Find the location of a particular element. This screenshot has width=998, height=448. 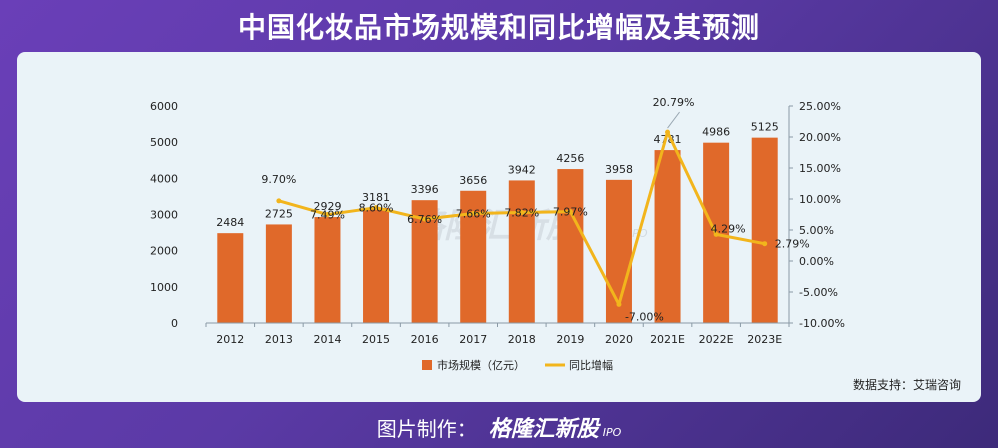

growth-point-2018 is located at coordinates (522, 213).